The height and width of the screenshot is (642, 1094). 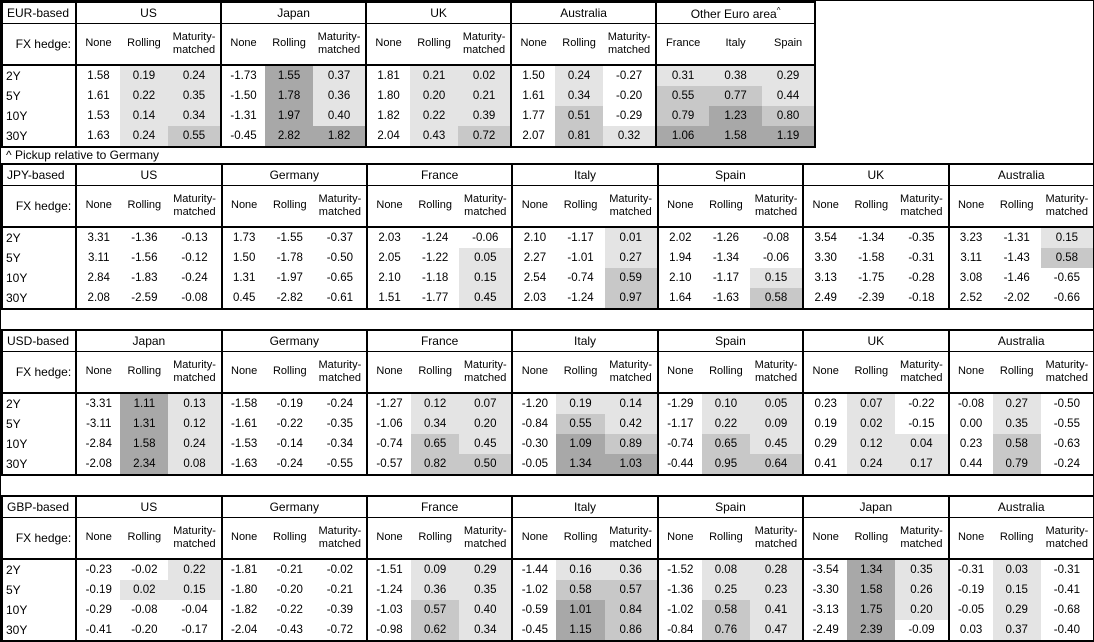 I want to click on value-cell: -0.74, so click(x=679, y=444).